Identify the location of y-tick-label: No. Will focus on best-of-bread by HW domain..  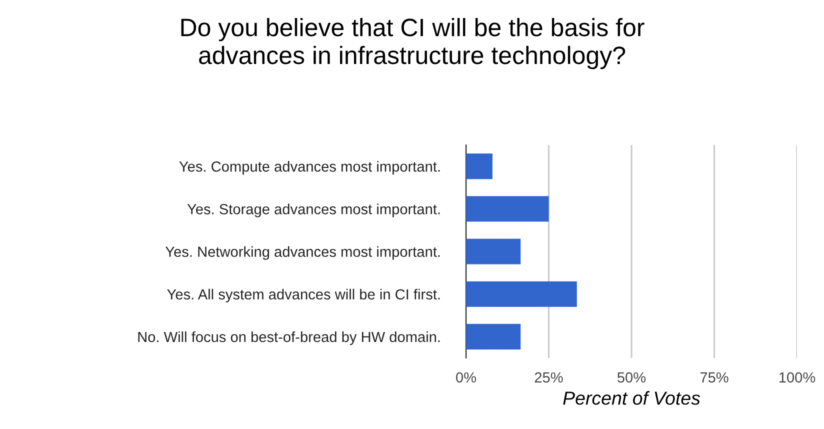
(289, 338).